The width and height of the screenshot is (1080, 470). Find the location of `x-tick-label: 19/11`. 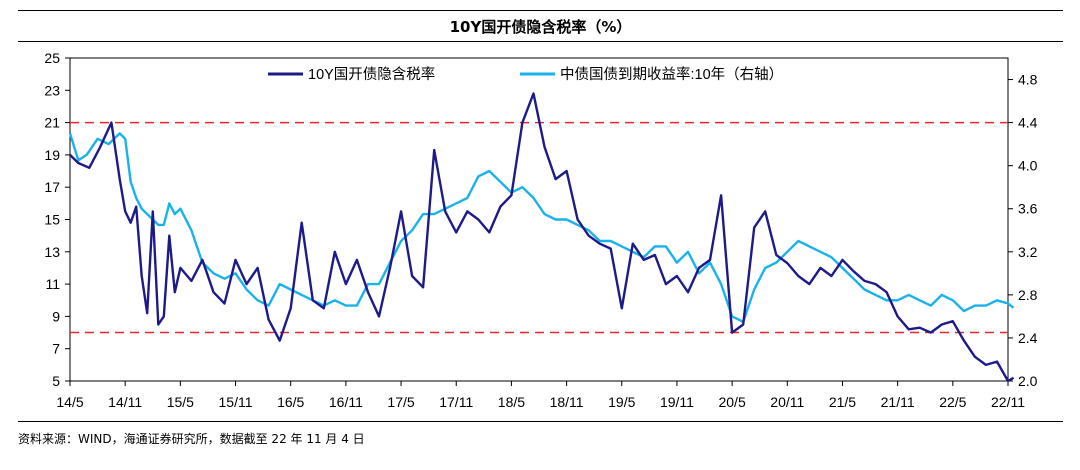

x-tick-label: 19/11 is located at coordinates (677, 402).